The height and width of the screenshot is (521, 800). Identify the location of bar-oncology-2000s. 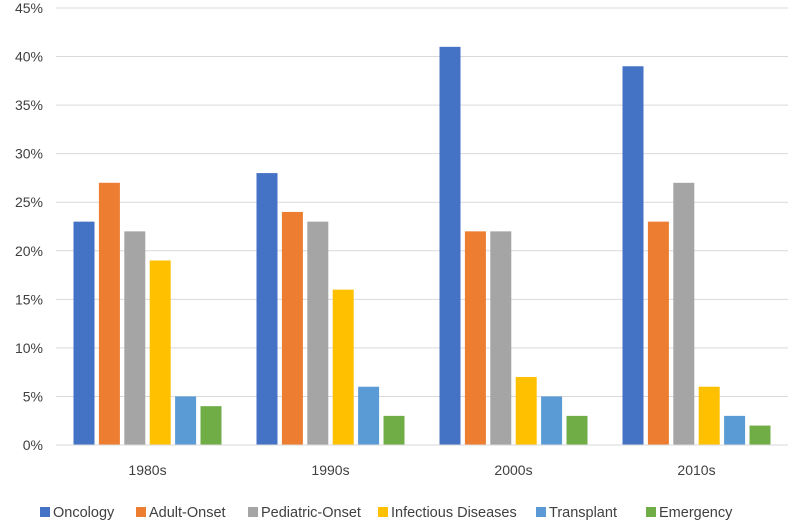
(450, 245).